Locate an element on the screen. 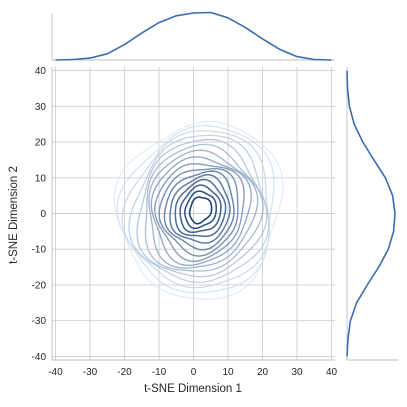  x-tick-label: 10 is located at coordinates (228, 372).